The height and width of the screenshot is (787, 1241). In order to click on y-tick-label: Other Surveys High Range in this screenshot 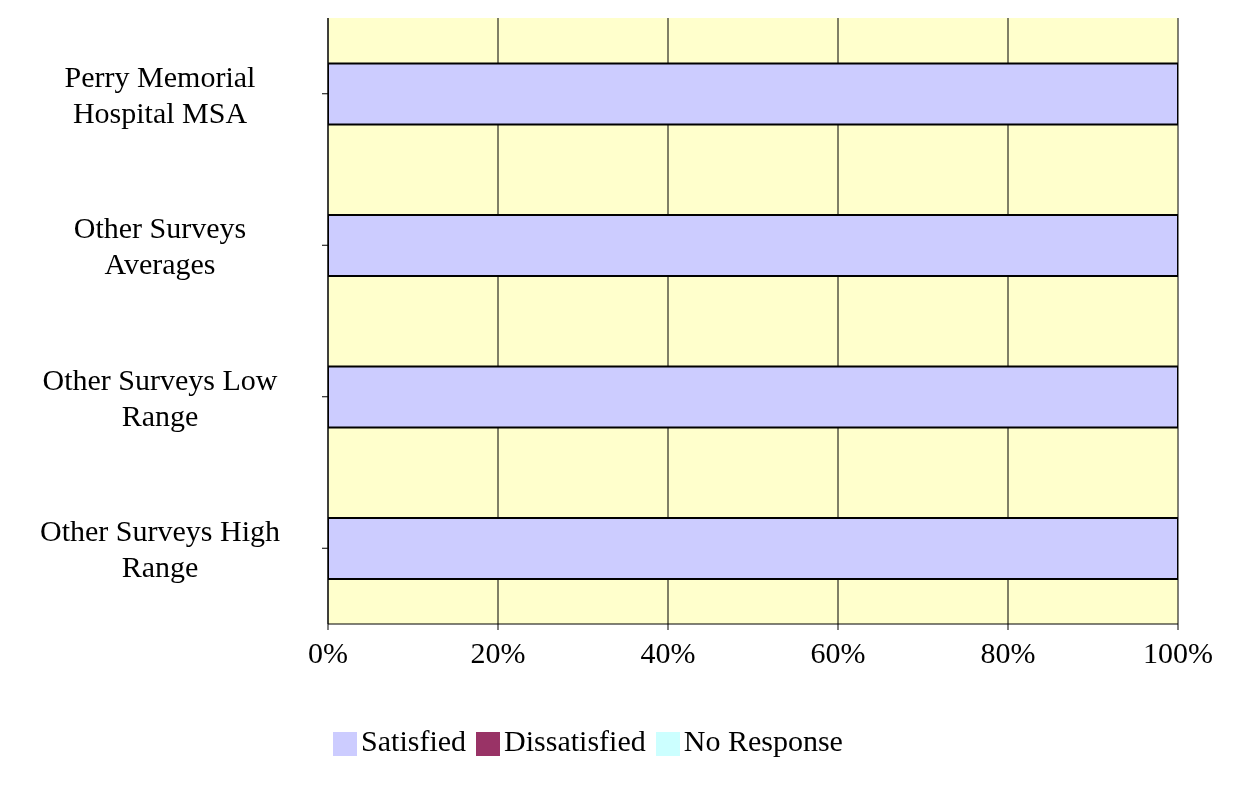, I will do `click(160, 548)`.